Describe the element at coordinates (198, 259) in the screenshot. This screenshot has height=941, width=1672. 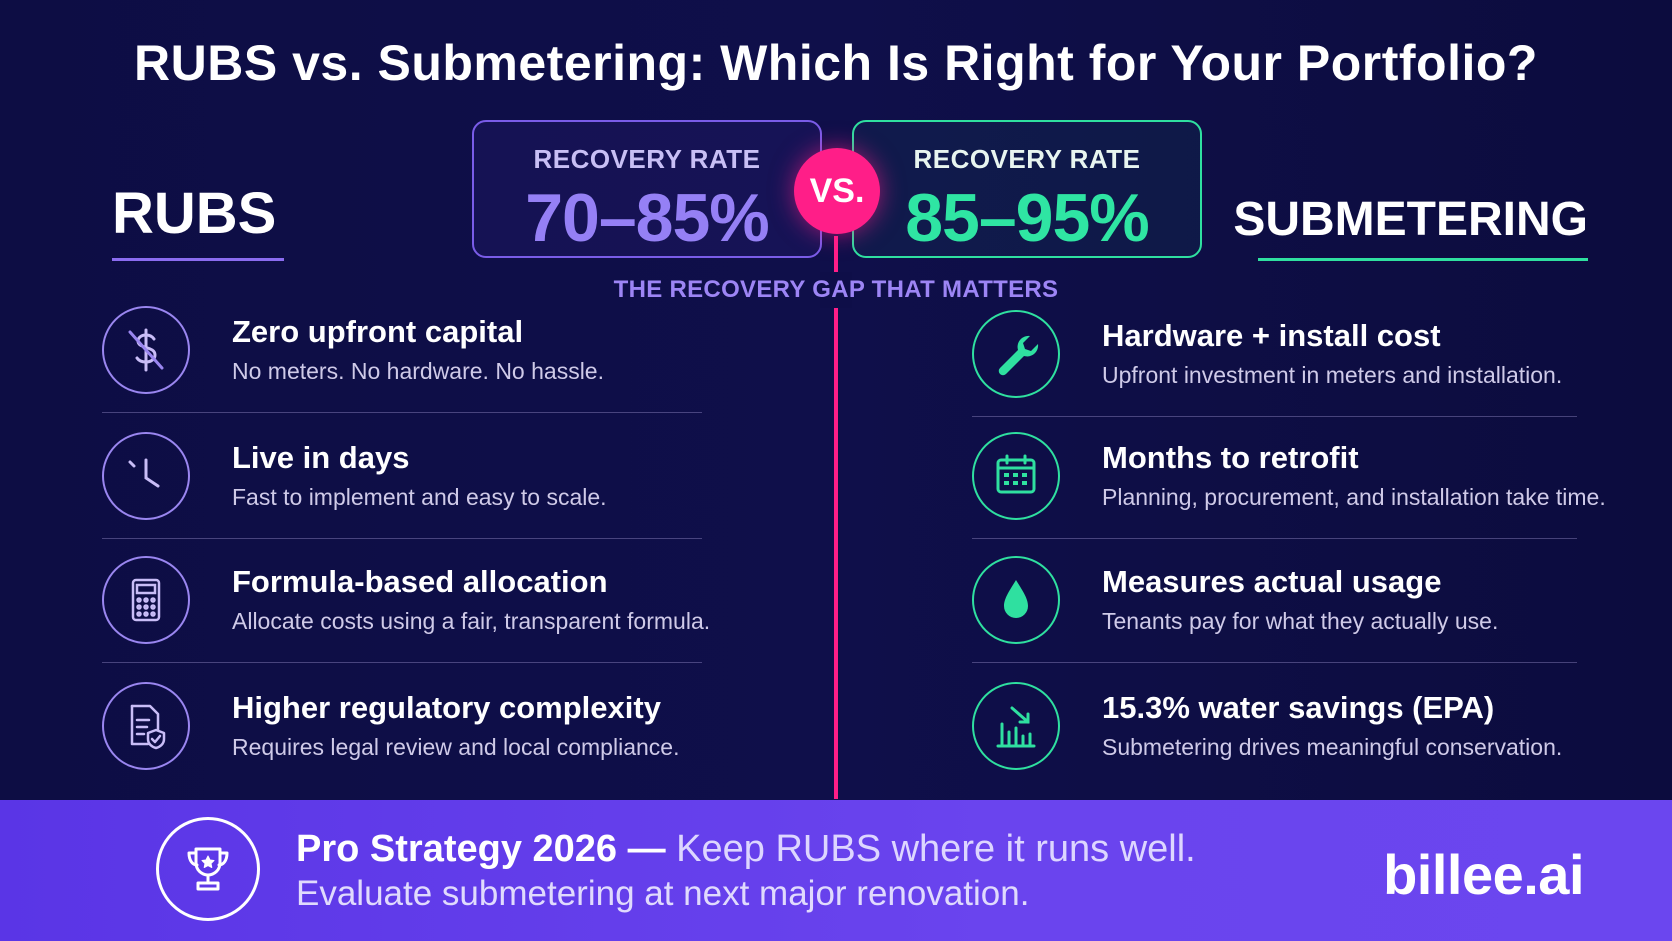
I see `rubs-underline` at that location.